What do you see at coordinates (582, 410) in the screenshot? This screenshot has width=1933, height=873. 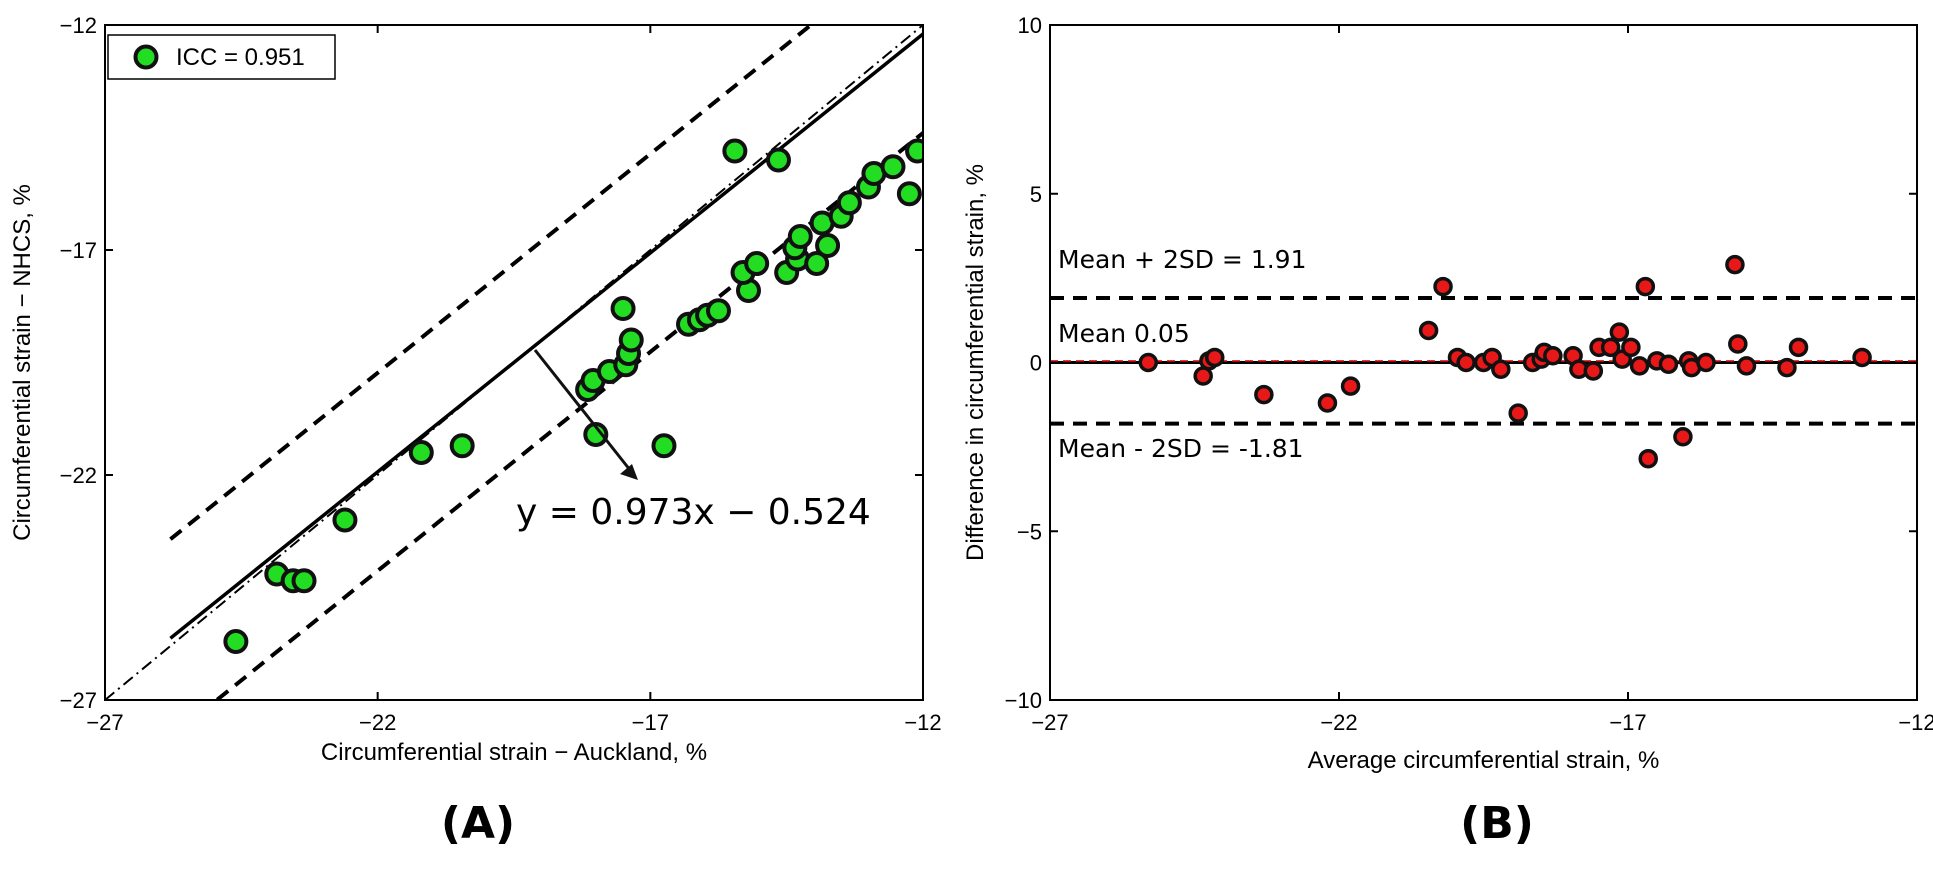 I see `annotation-arrow` at bounding box center [582, 410].